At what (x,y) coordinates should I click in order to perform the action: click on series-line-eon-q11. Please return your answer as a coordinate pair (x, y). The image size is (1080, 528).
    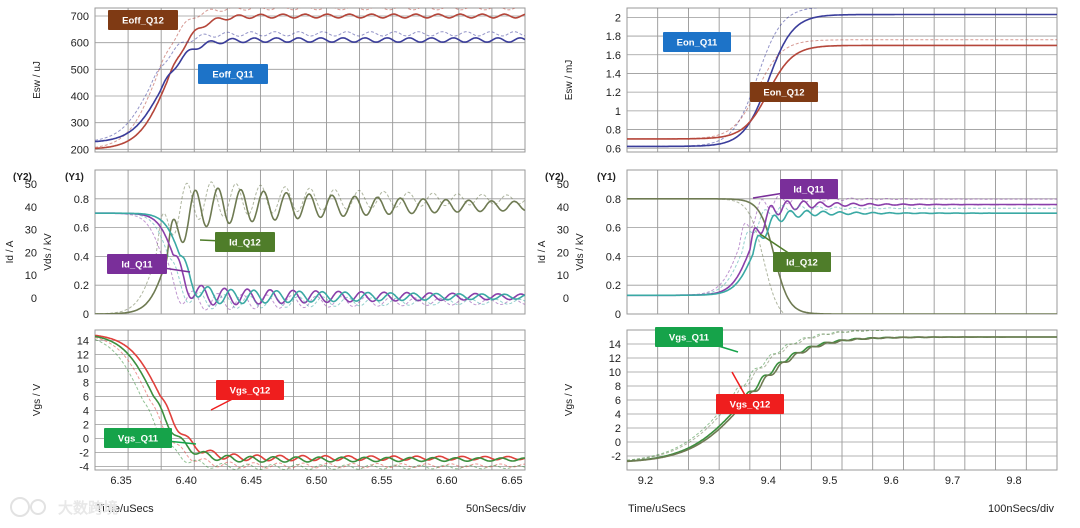
    Looking at the image, I should click on (842, 80).